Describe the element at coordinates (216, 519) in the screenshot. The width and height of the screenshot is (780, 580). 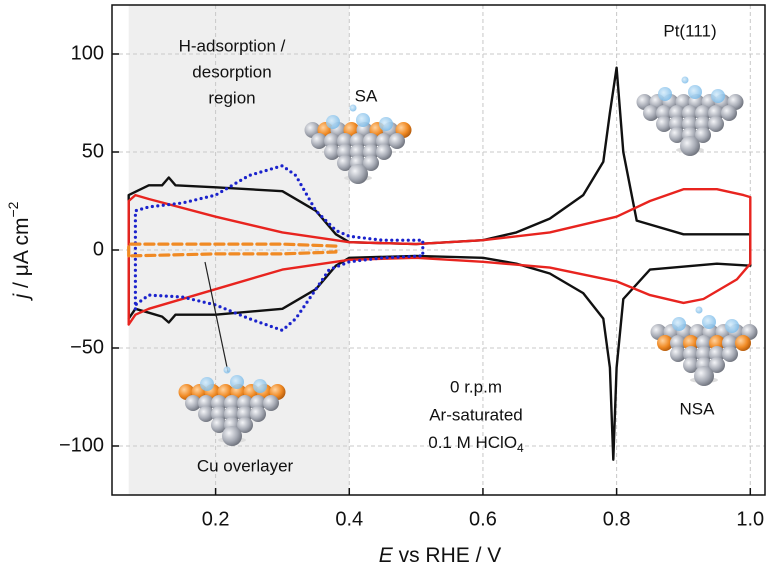
I see `x-tick-label: 0.2` at that location.